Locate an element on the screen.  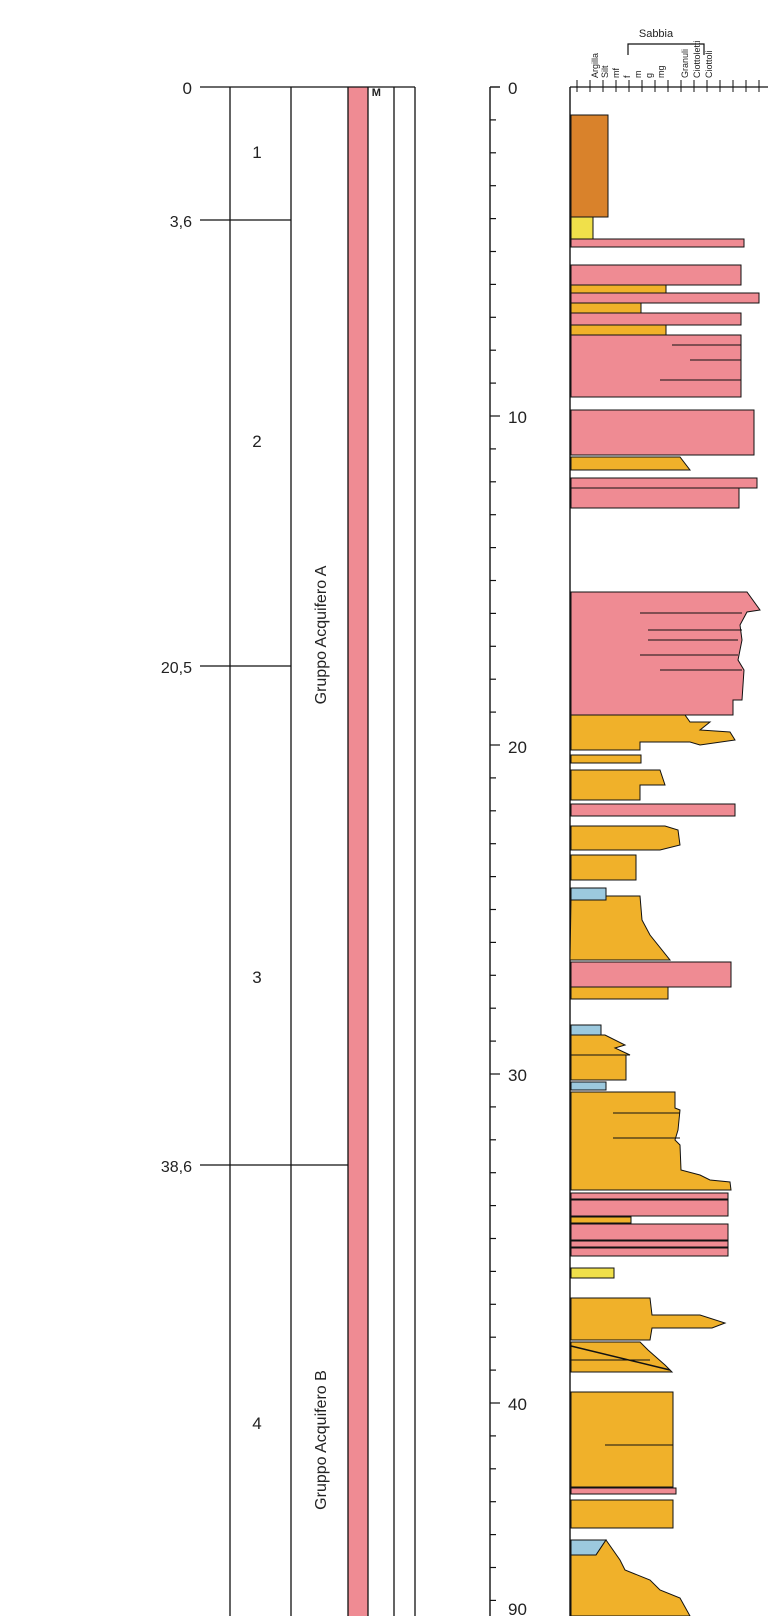
unit-number-4: 4 is located at coordinates (256, 1423).